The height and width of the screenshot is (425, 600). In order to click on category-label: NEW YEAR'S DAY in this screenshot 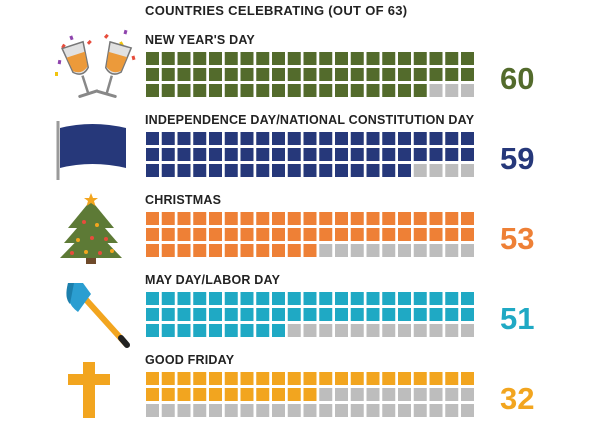, I will do `click(200, 40)`.